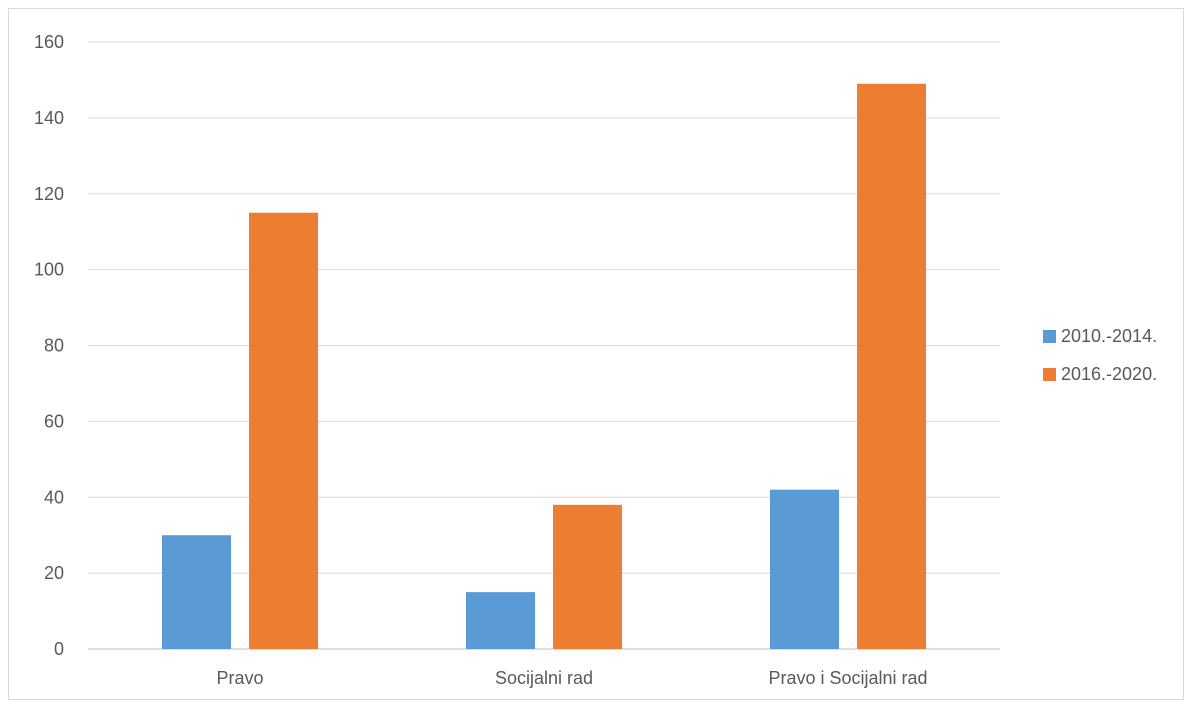 The width and height of the screenshot is (1192, 704). What do you see at coordinates (1109, 373) in the screenshot?
I see `legend-label-series-2: 2016.-2020.` at bounding box center [1109, 373].